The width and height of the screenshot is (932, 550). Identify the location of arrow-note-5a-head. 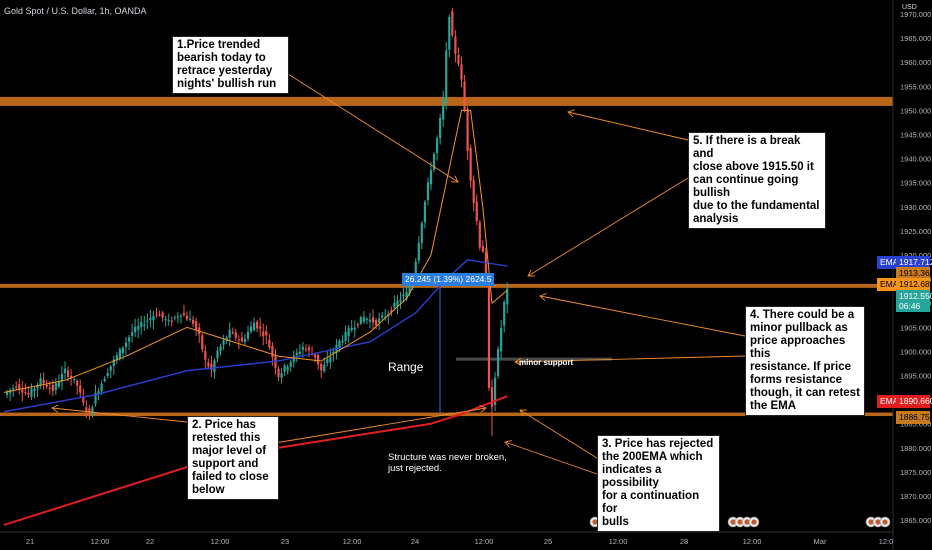
(571, 113).